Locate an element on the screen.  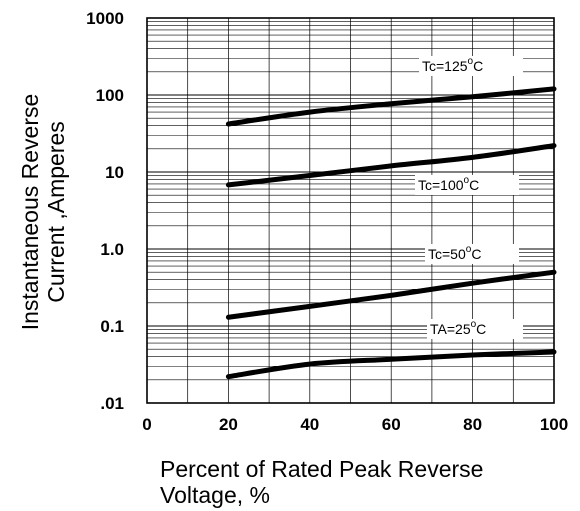
y-tick-label: 0.1 is located at coordinates (112, 326).